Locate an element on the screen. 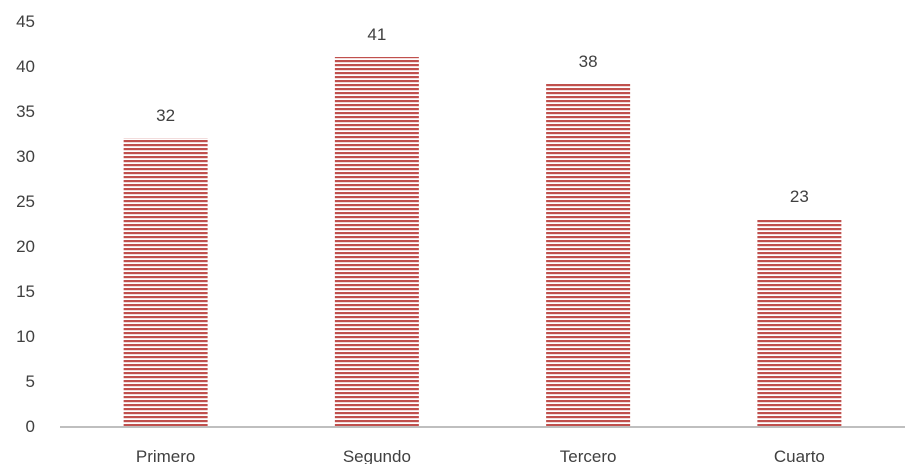 This screenshot has height=464, width=909. x-category-label: Segundo is located at coordinates (377, 455).